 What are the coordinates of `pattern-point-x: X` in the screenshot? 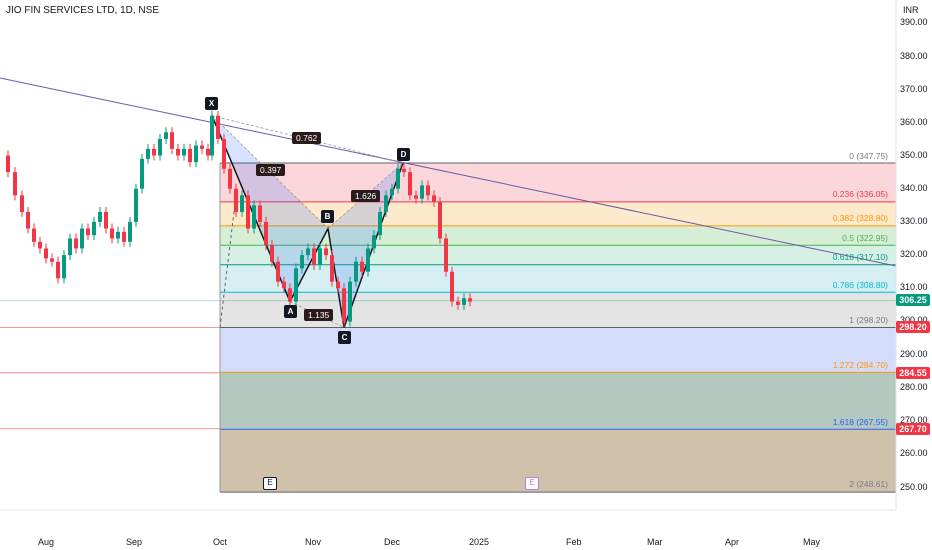 It's located at (211, 103).